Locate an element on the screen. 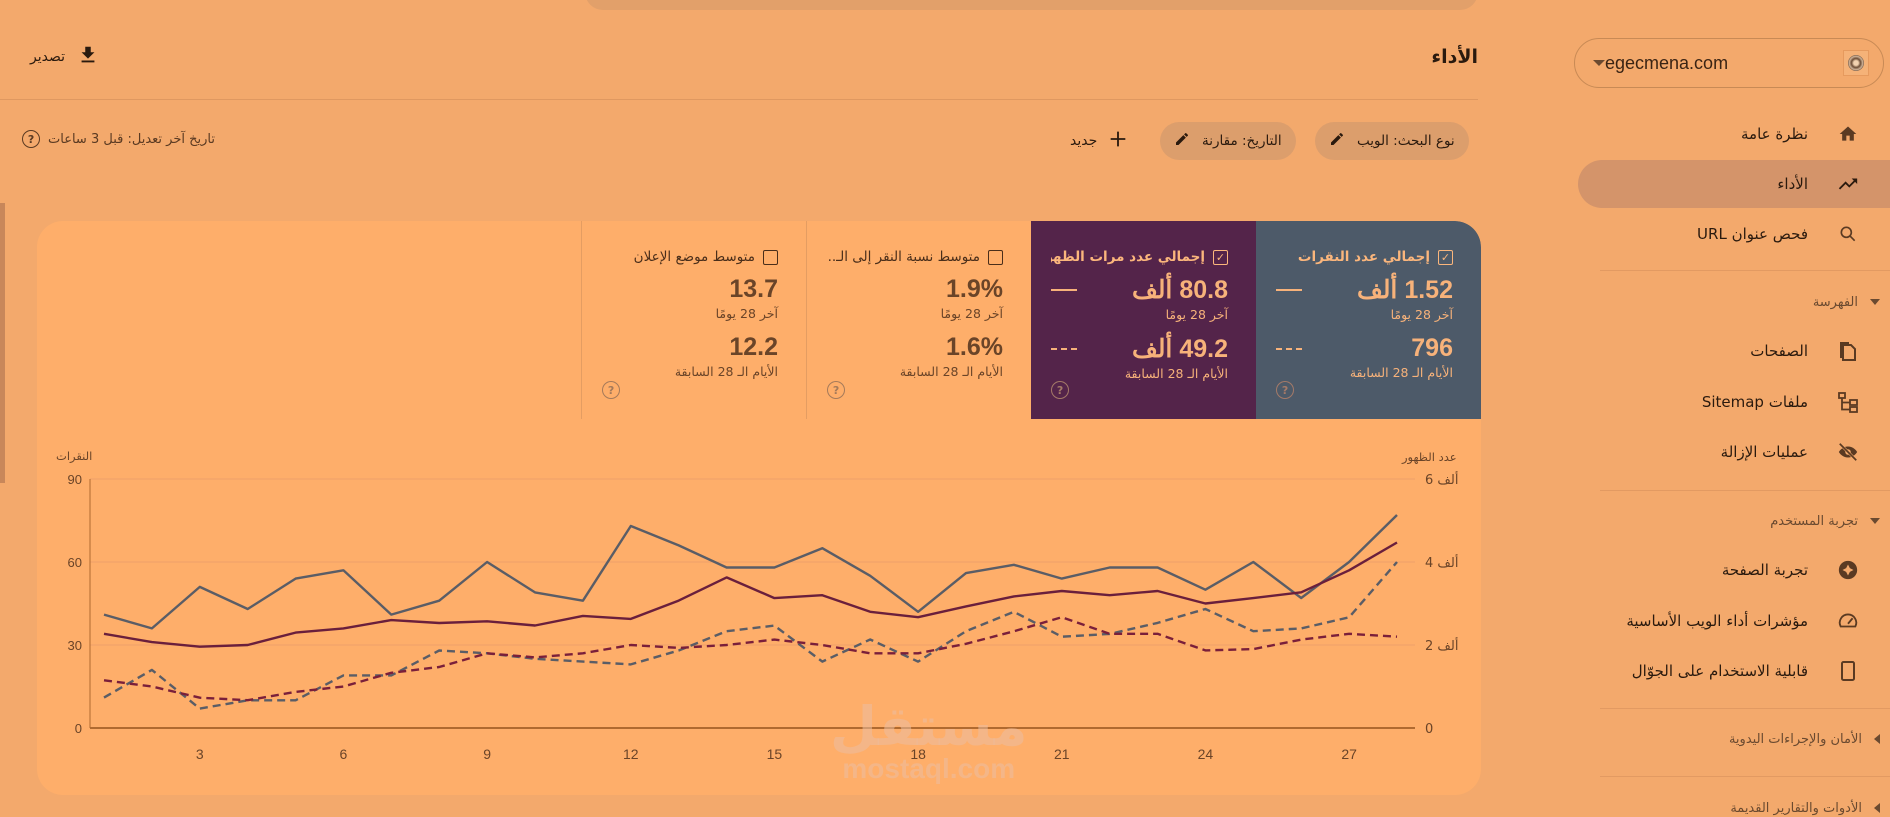  sidebar-item-label: قابلية الاستخدام على الجوّال is located at coordinates (1719, 671).